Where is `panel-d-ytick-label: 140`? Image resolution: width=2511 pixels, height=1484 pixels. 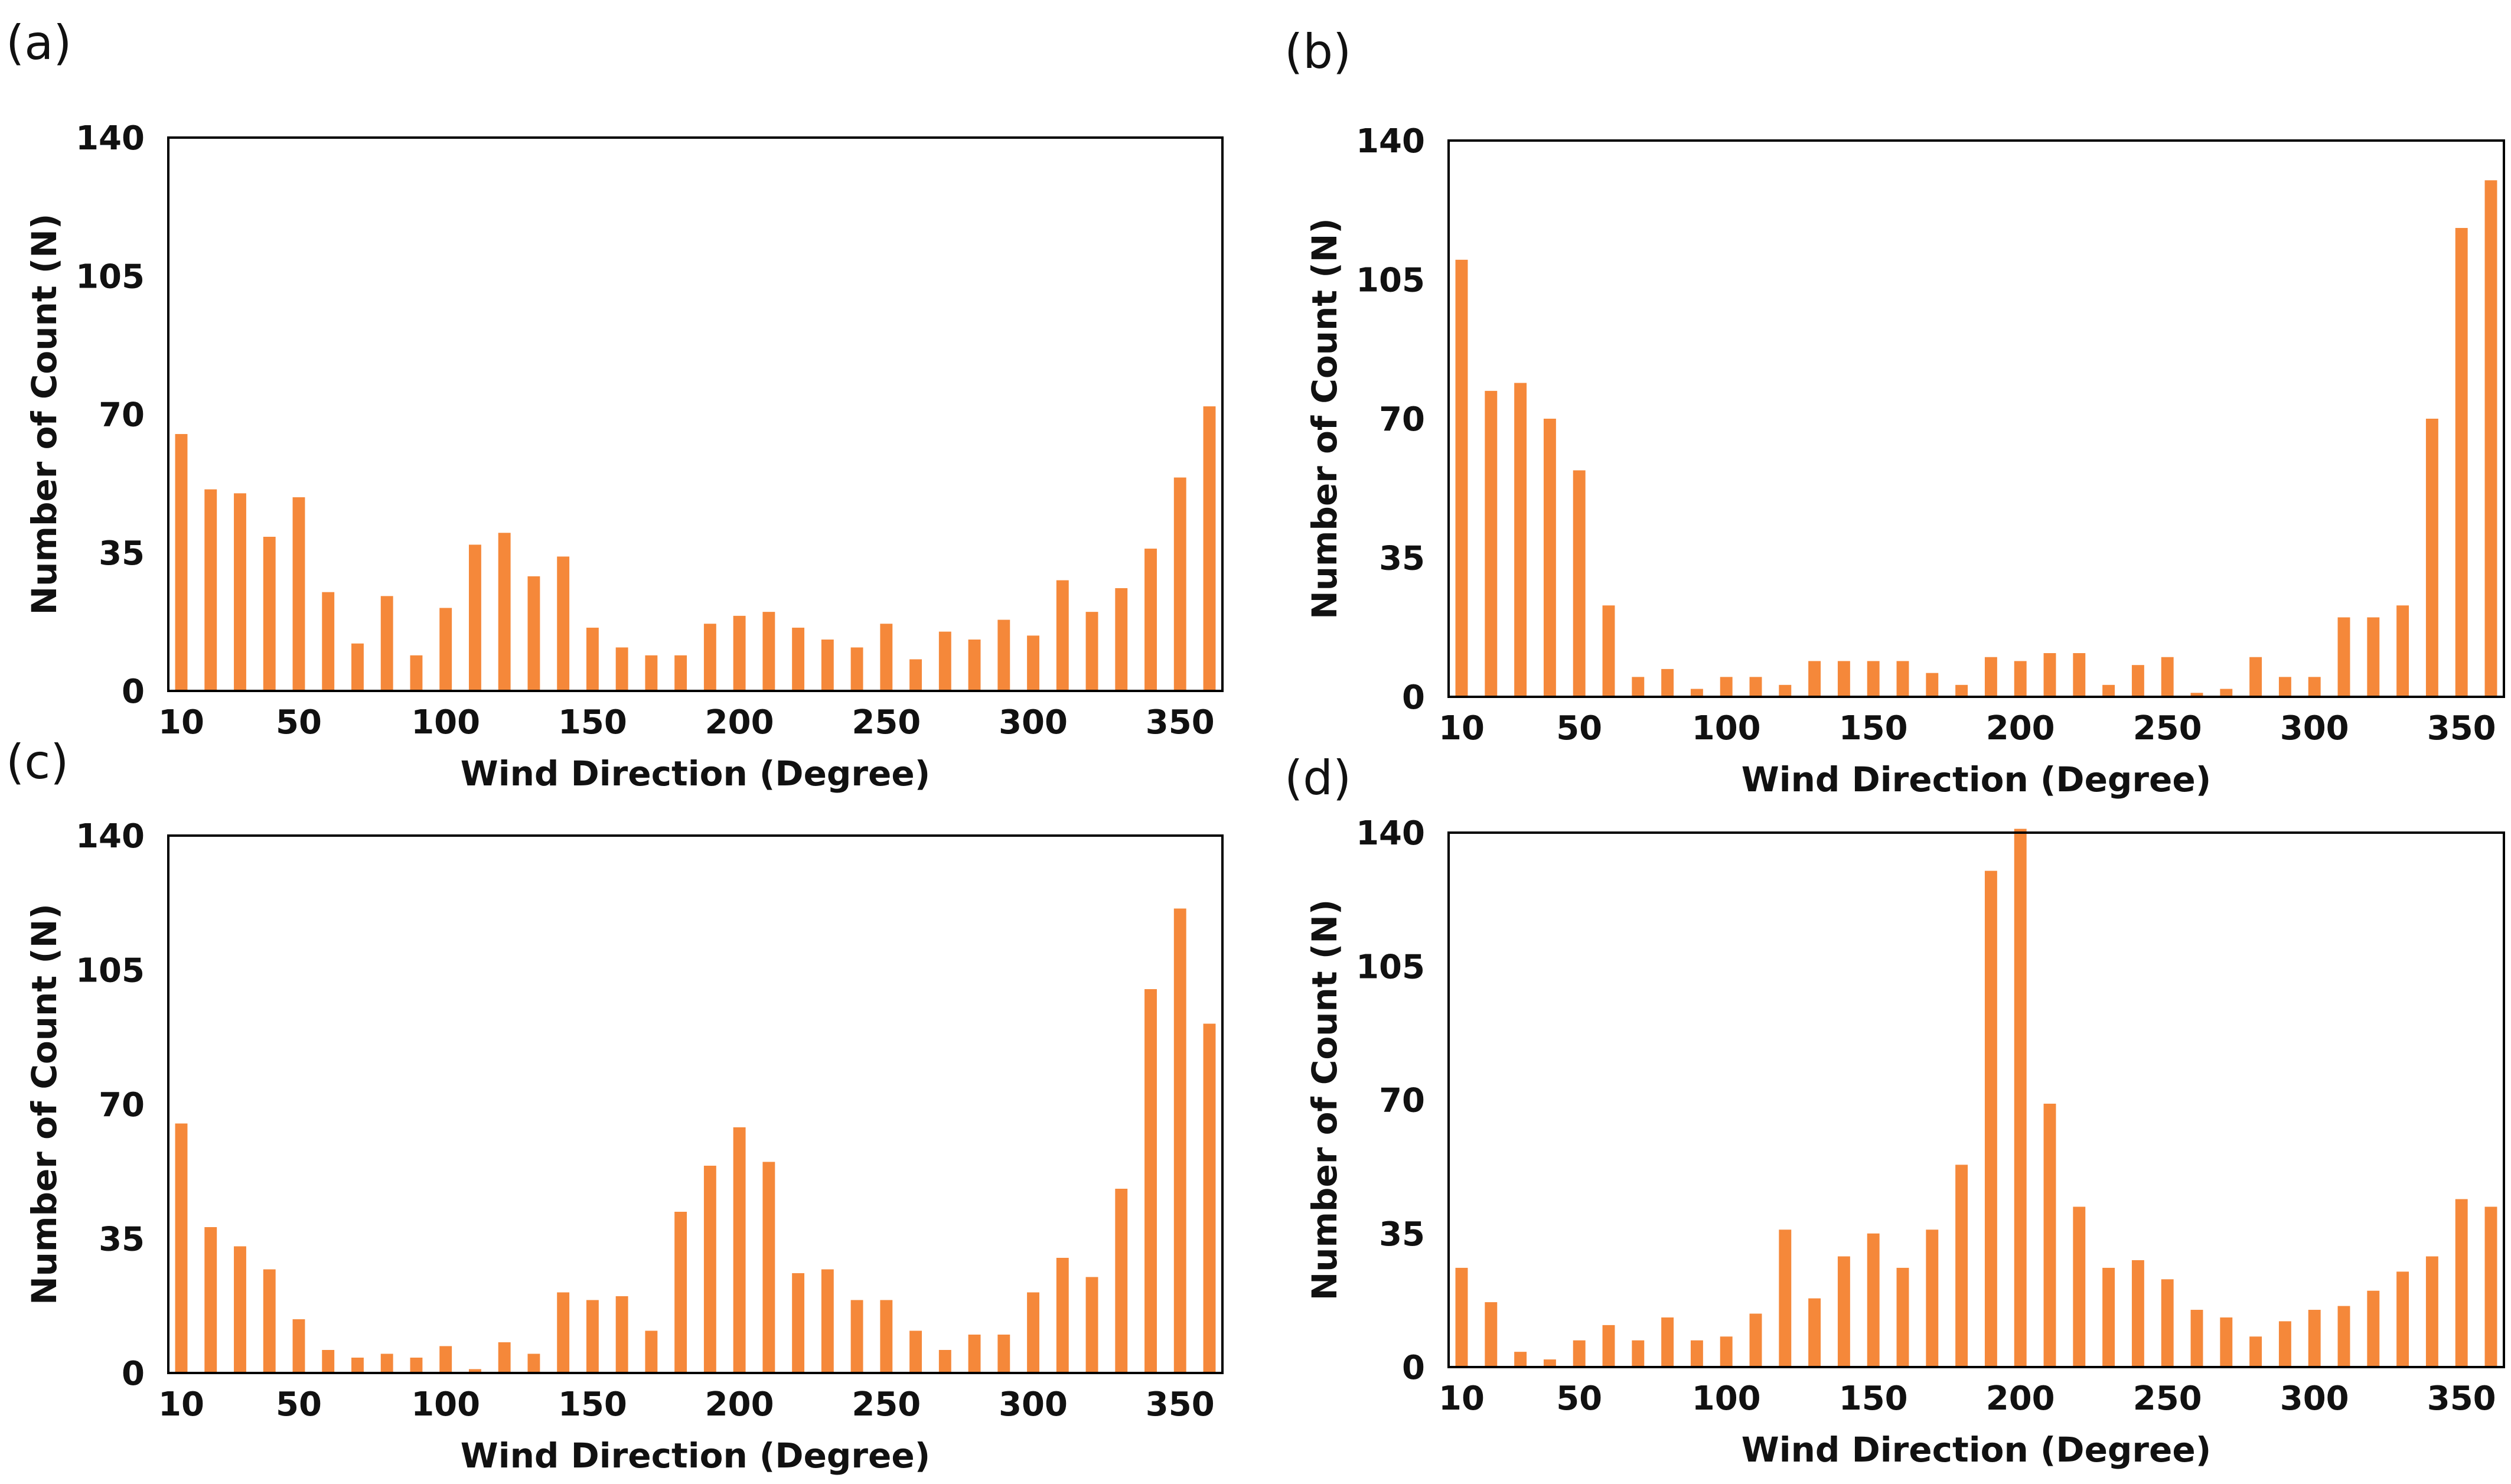
panel-d-ytick-label: 140 is located at coordinates (1390, 833).